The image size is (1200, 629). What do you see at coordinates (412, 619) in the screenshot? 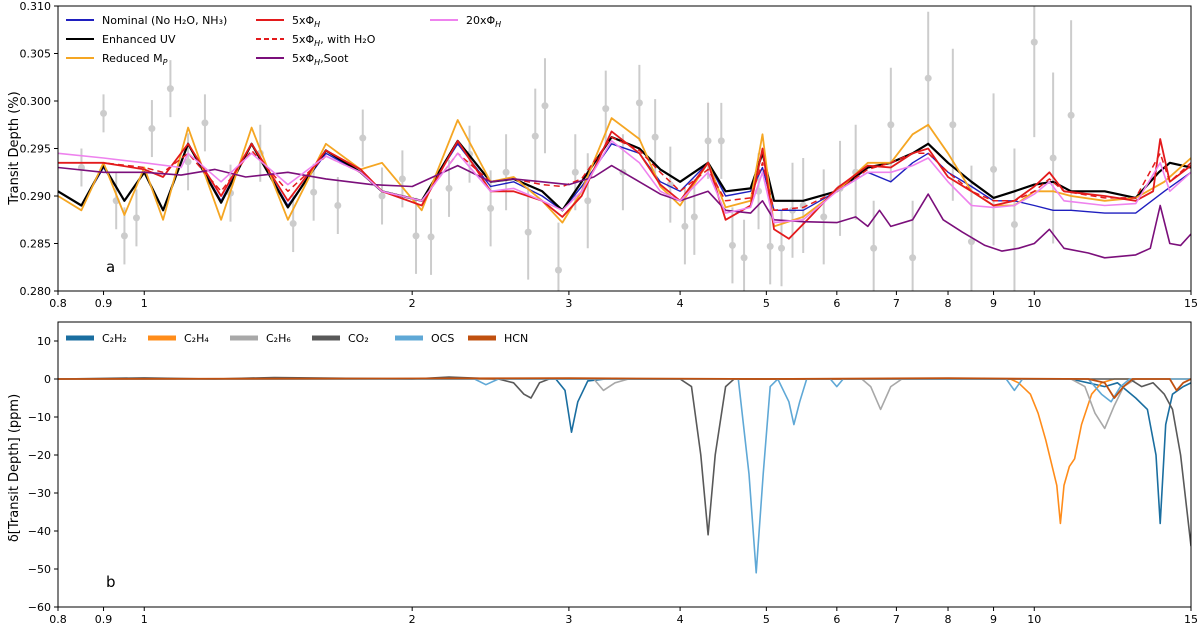
I see `x-tick-label: 2` at bounding box center [412, 619].